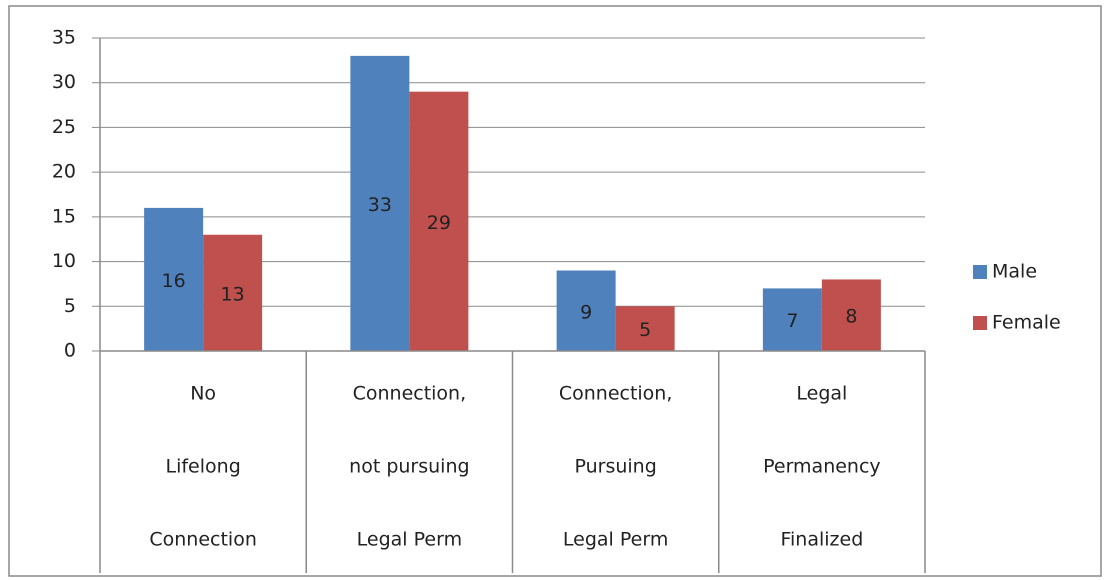  I want to click on data-label: 9, so click(586, 312).